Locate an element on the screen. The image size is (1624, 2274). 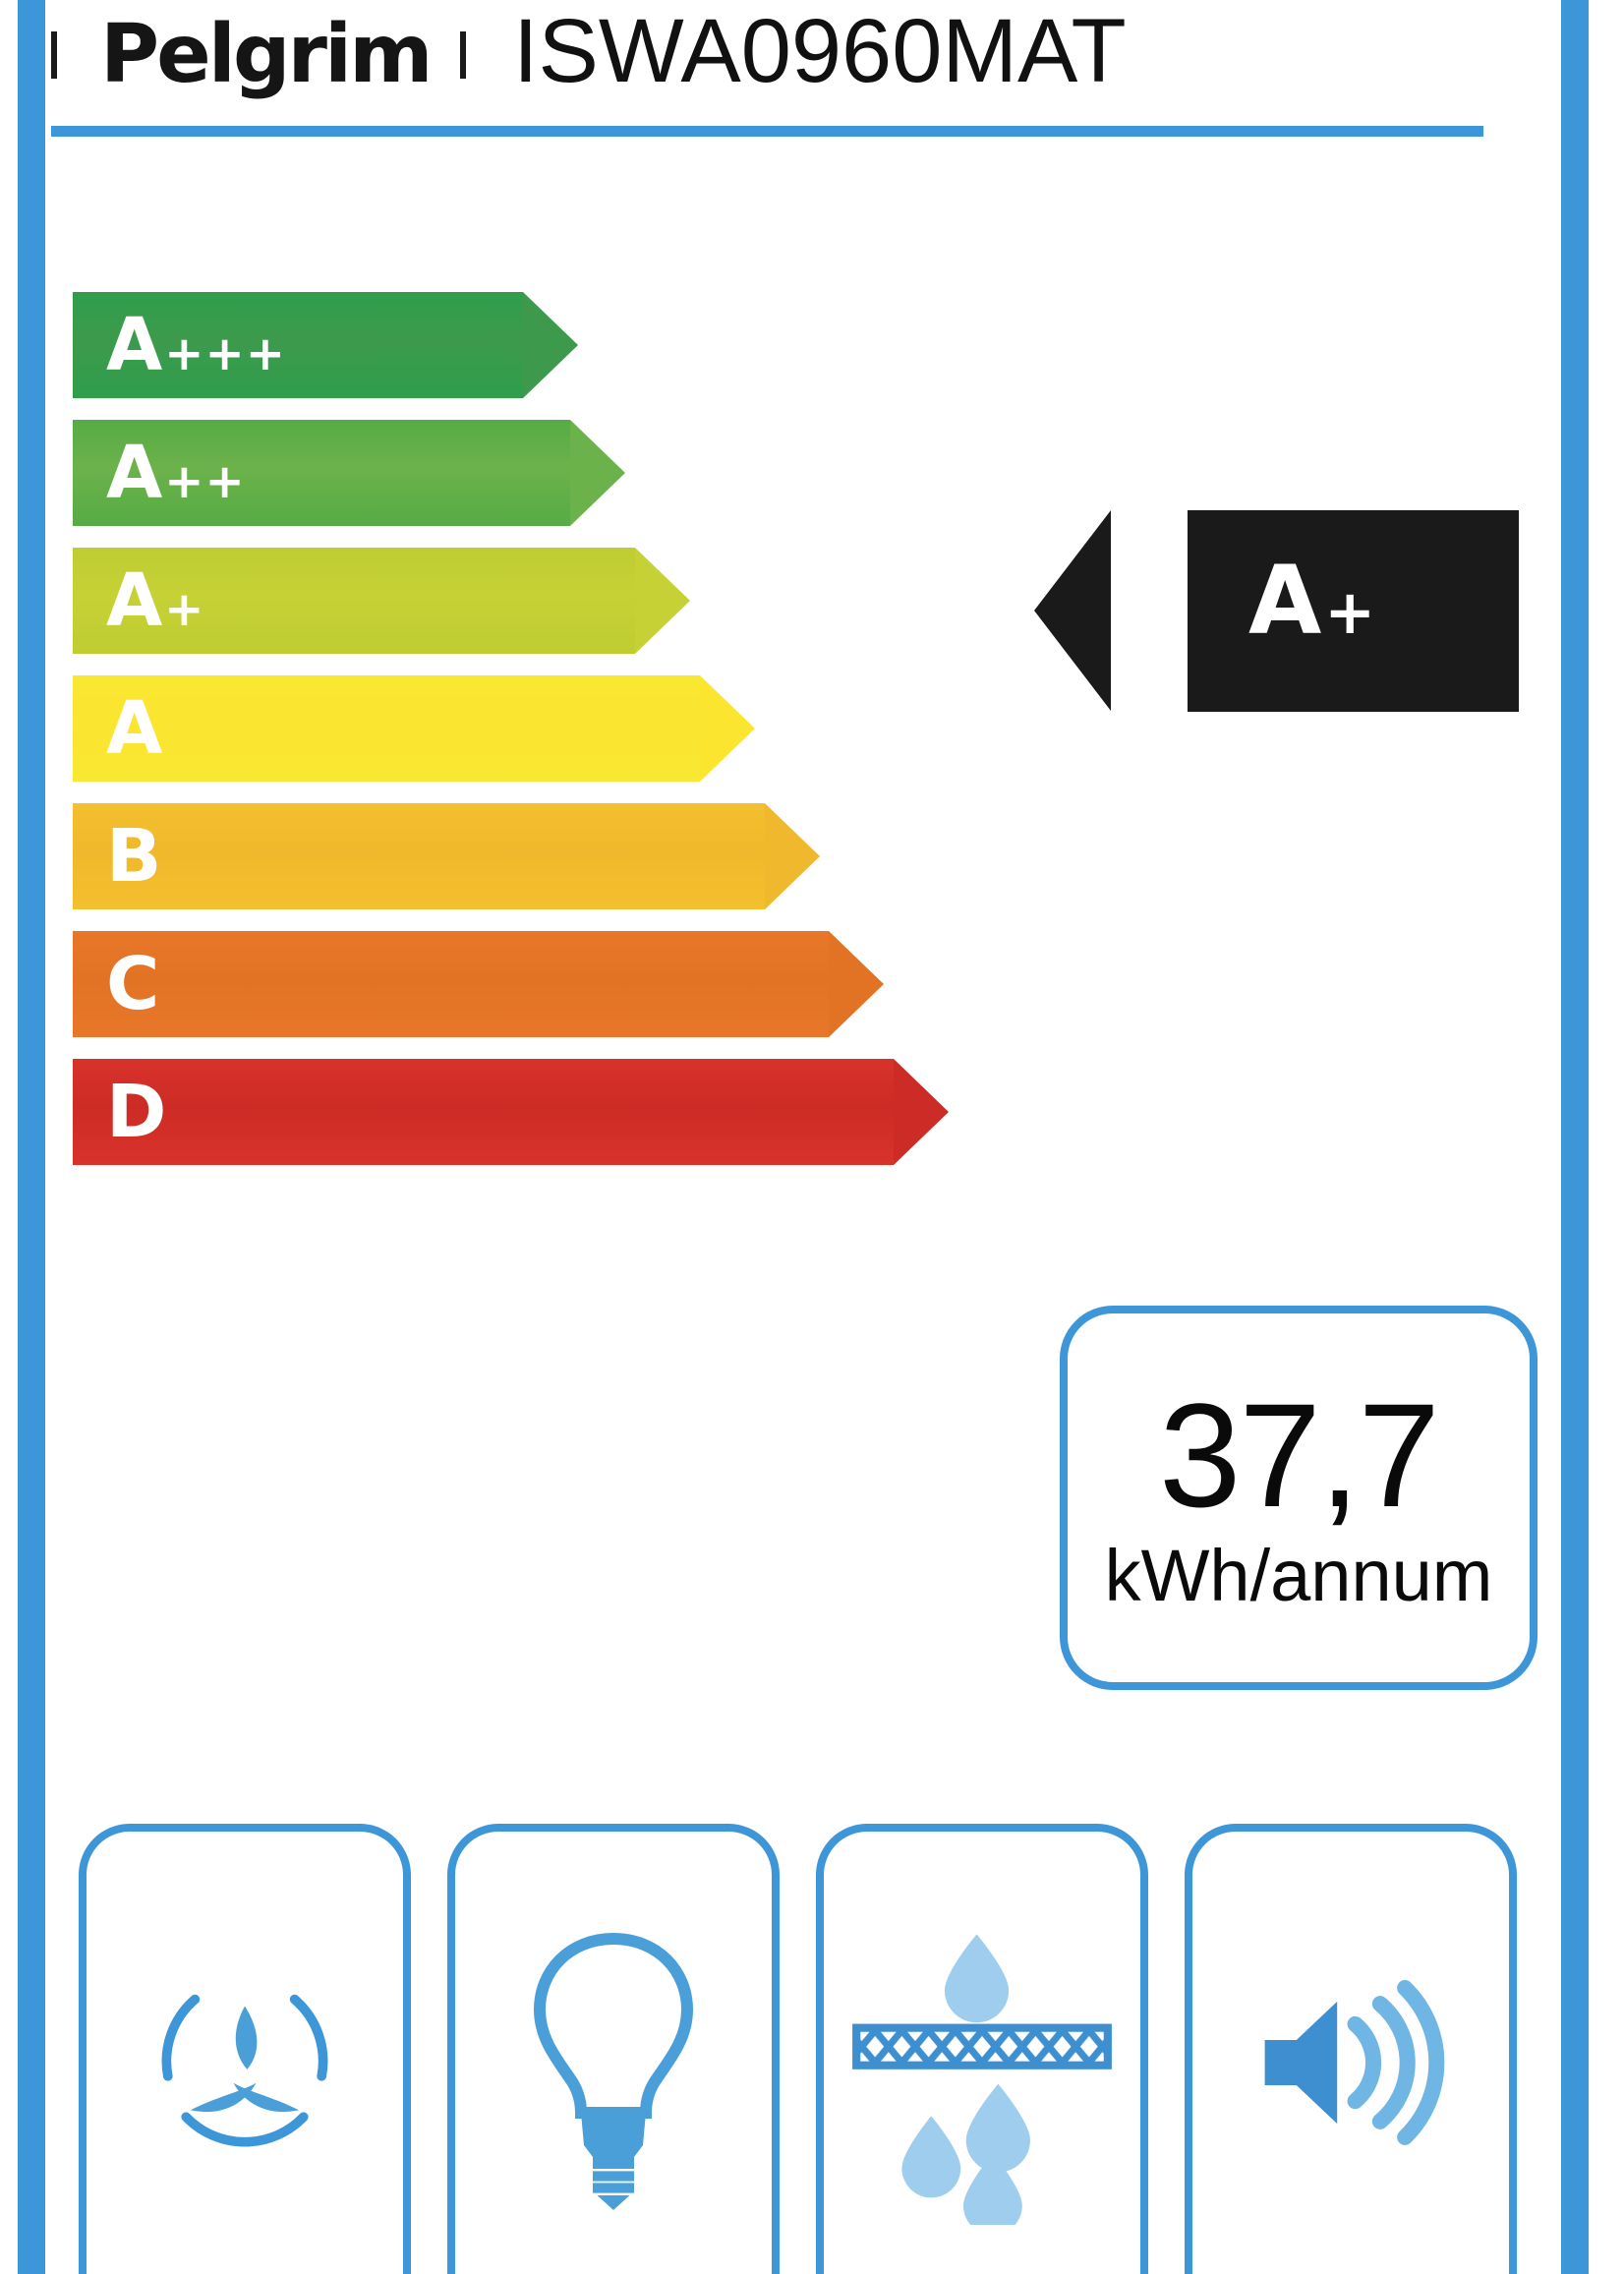
arrow-body: B is located at coordinates (419, 856).